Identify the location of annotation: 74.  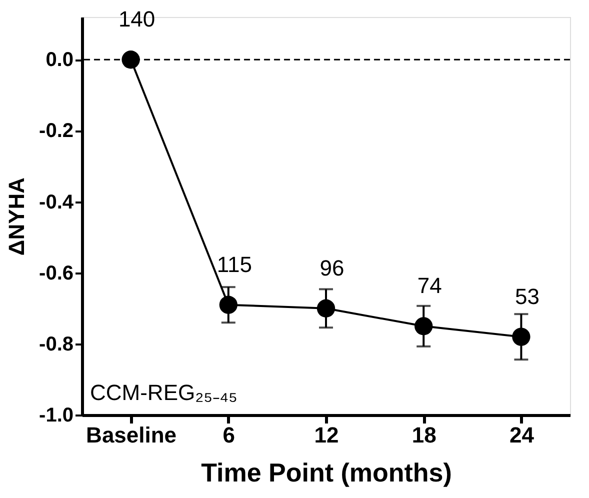
(429, 285).